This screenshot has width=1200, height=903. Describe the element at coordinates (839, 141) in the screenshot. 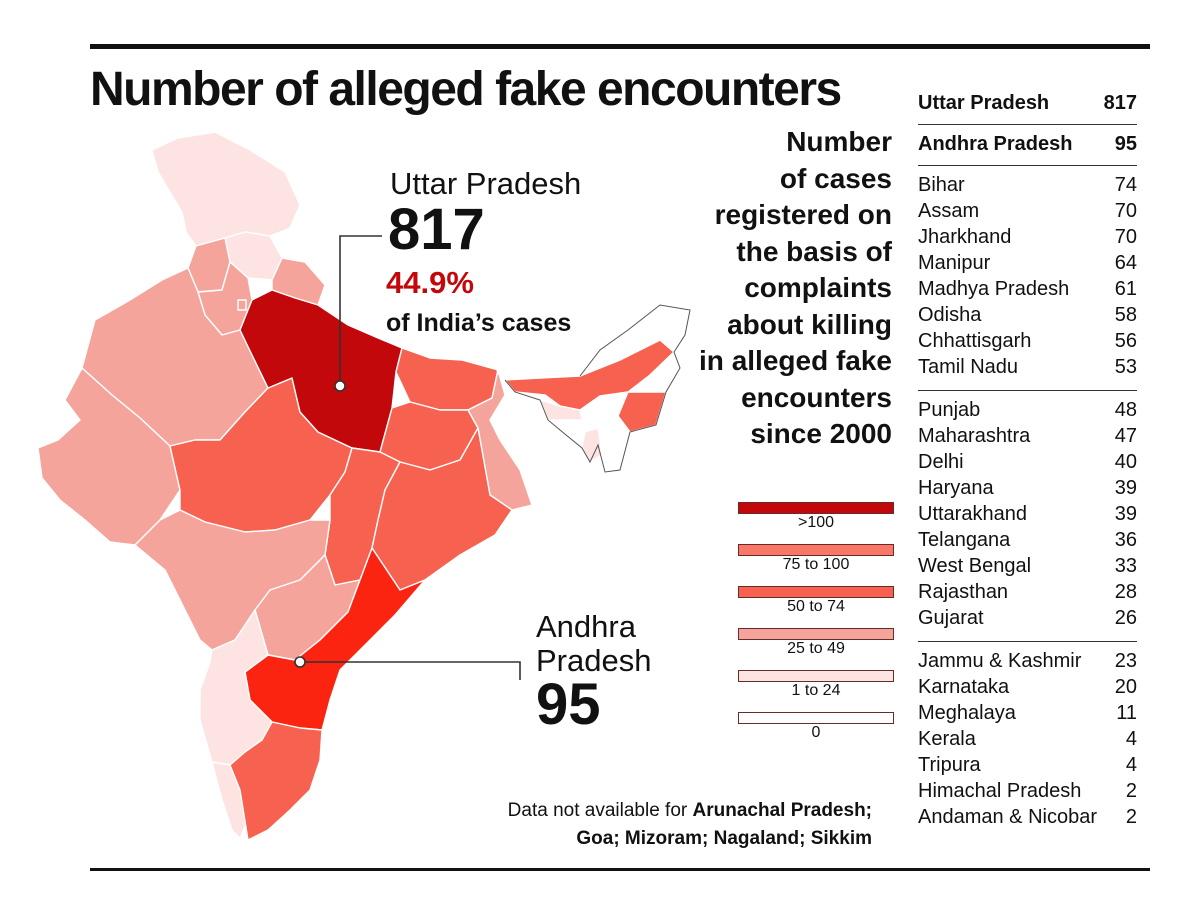

I see `description-line: Number` at that location.